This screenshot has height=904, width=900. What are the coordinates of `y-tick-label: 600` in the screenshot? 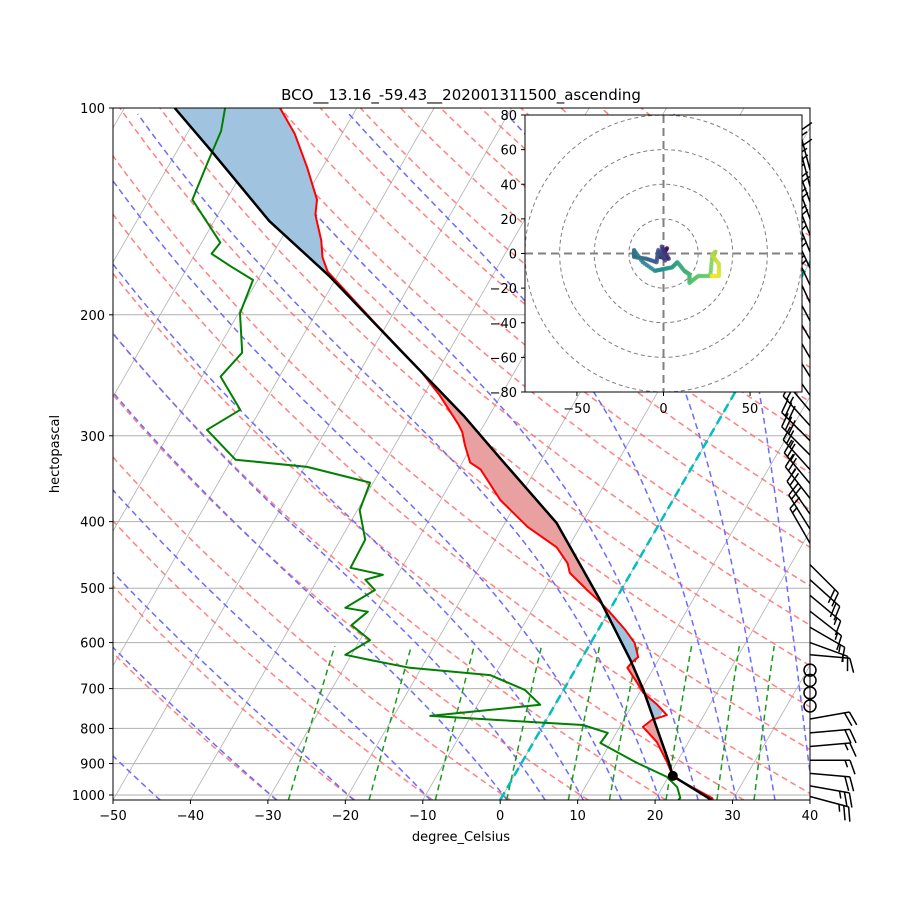 It's located at (92, 644).